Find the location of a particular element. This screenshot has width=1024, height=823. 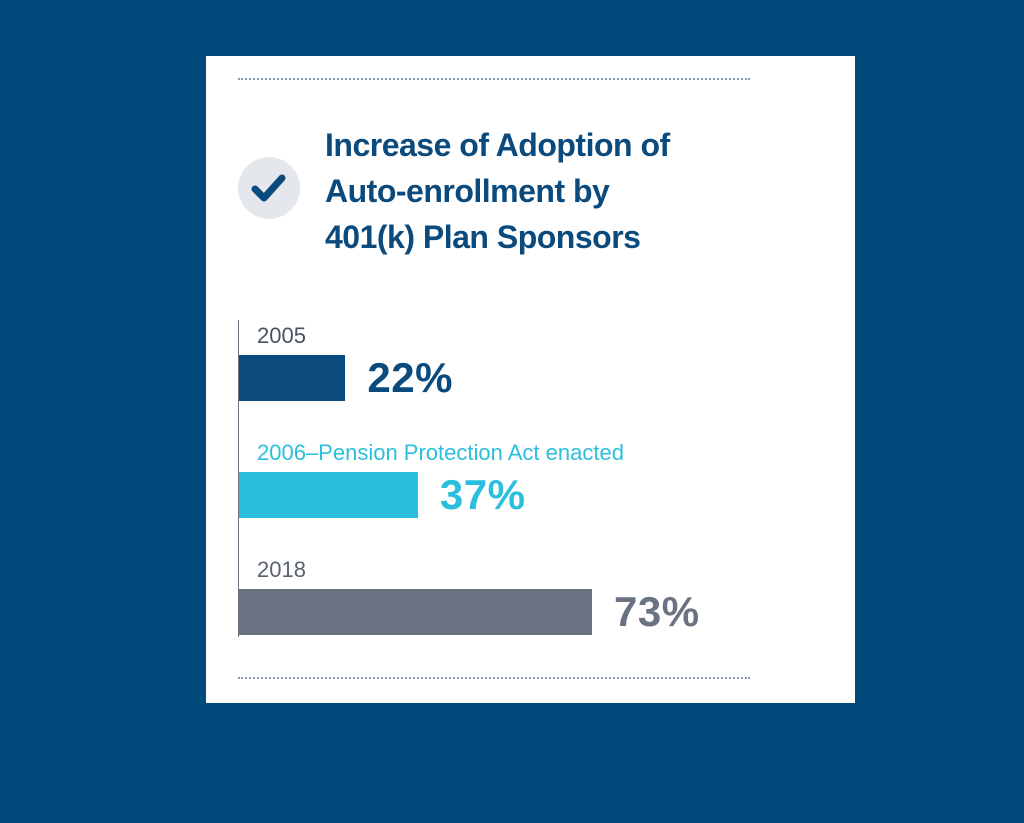

chart-title-line-1: Increase of Adoption of is located at coordinates (497, 145).